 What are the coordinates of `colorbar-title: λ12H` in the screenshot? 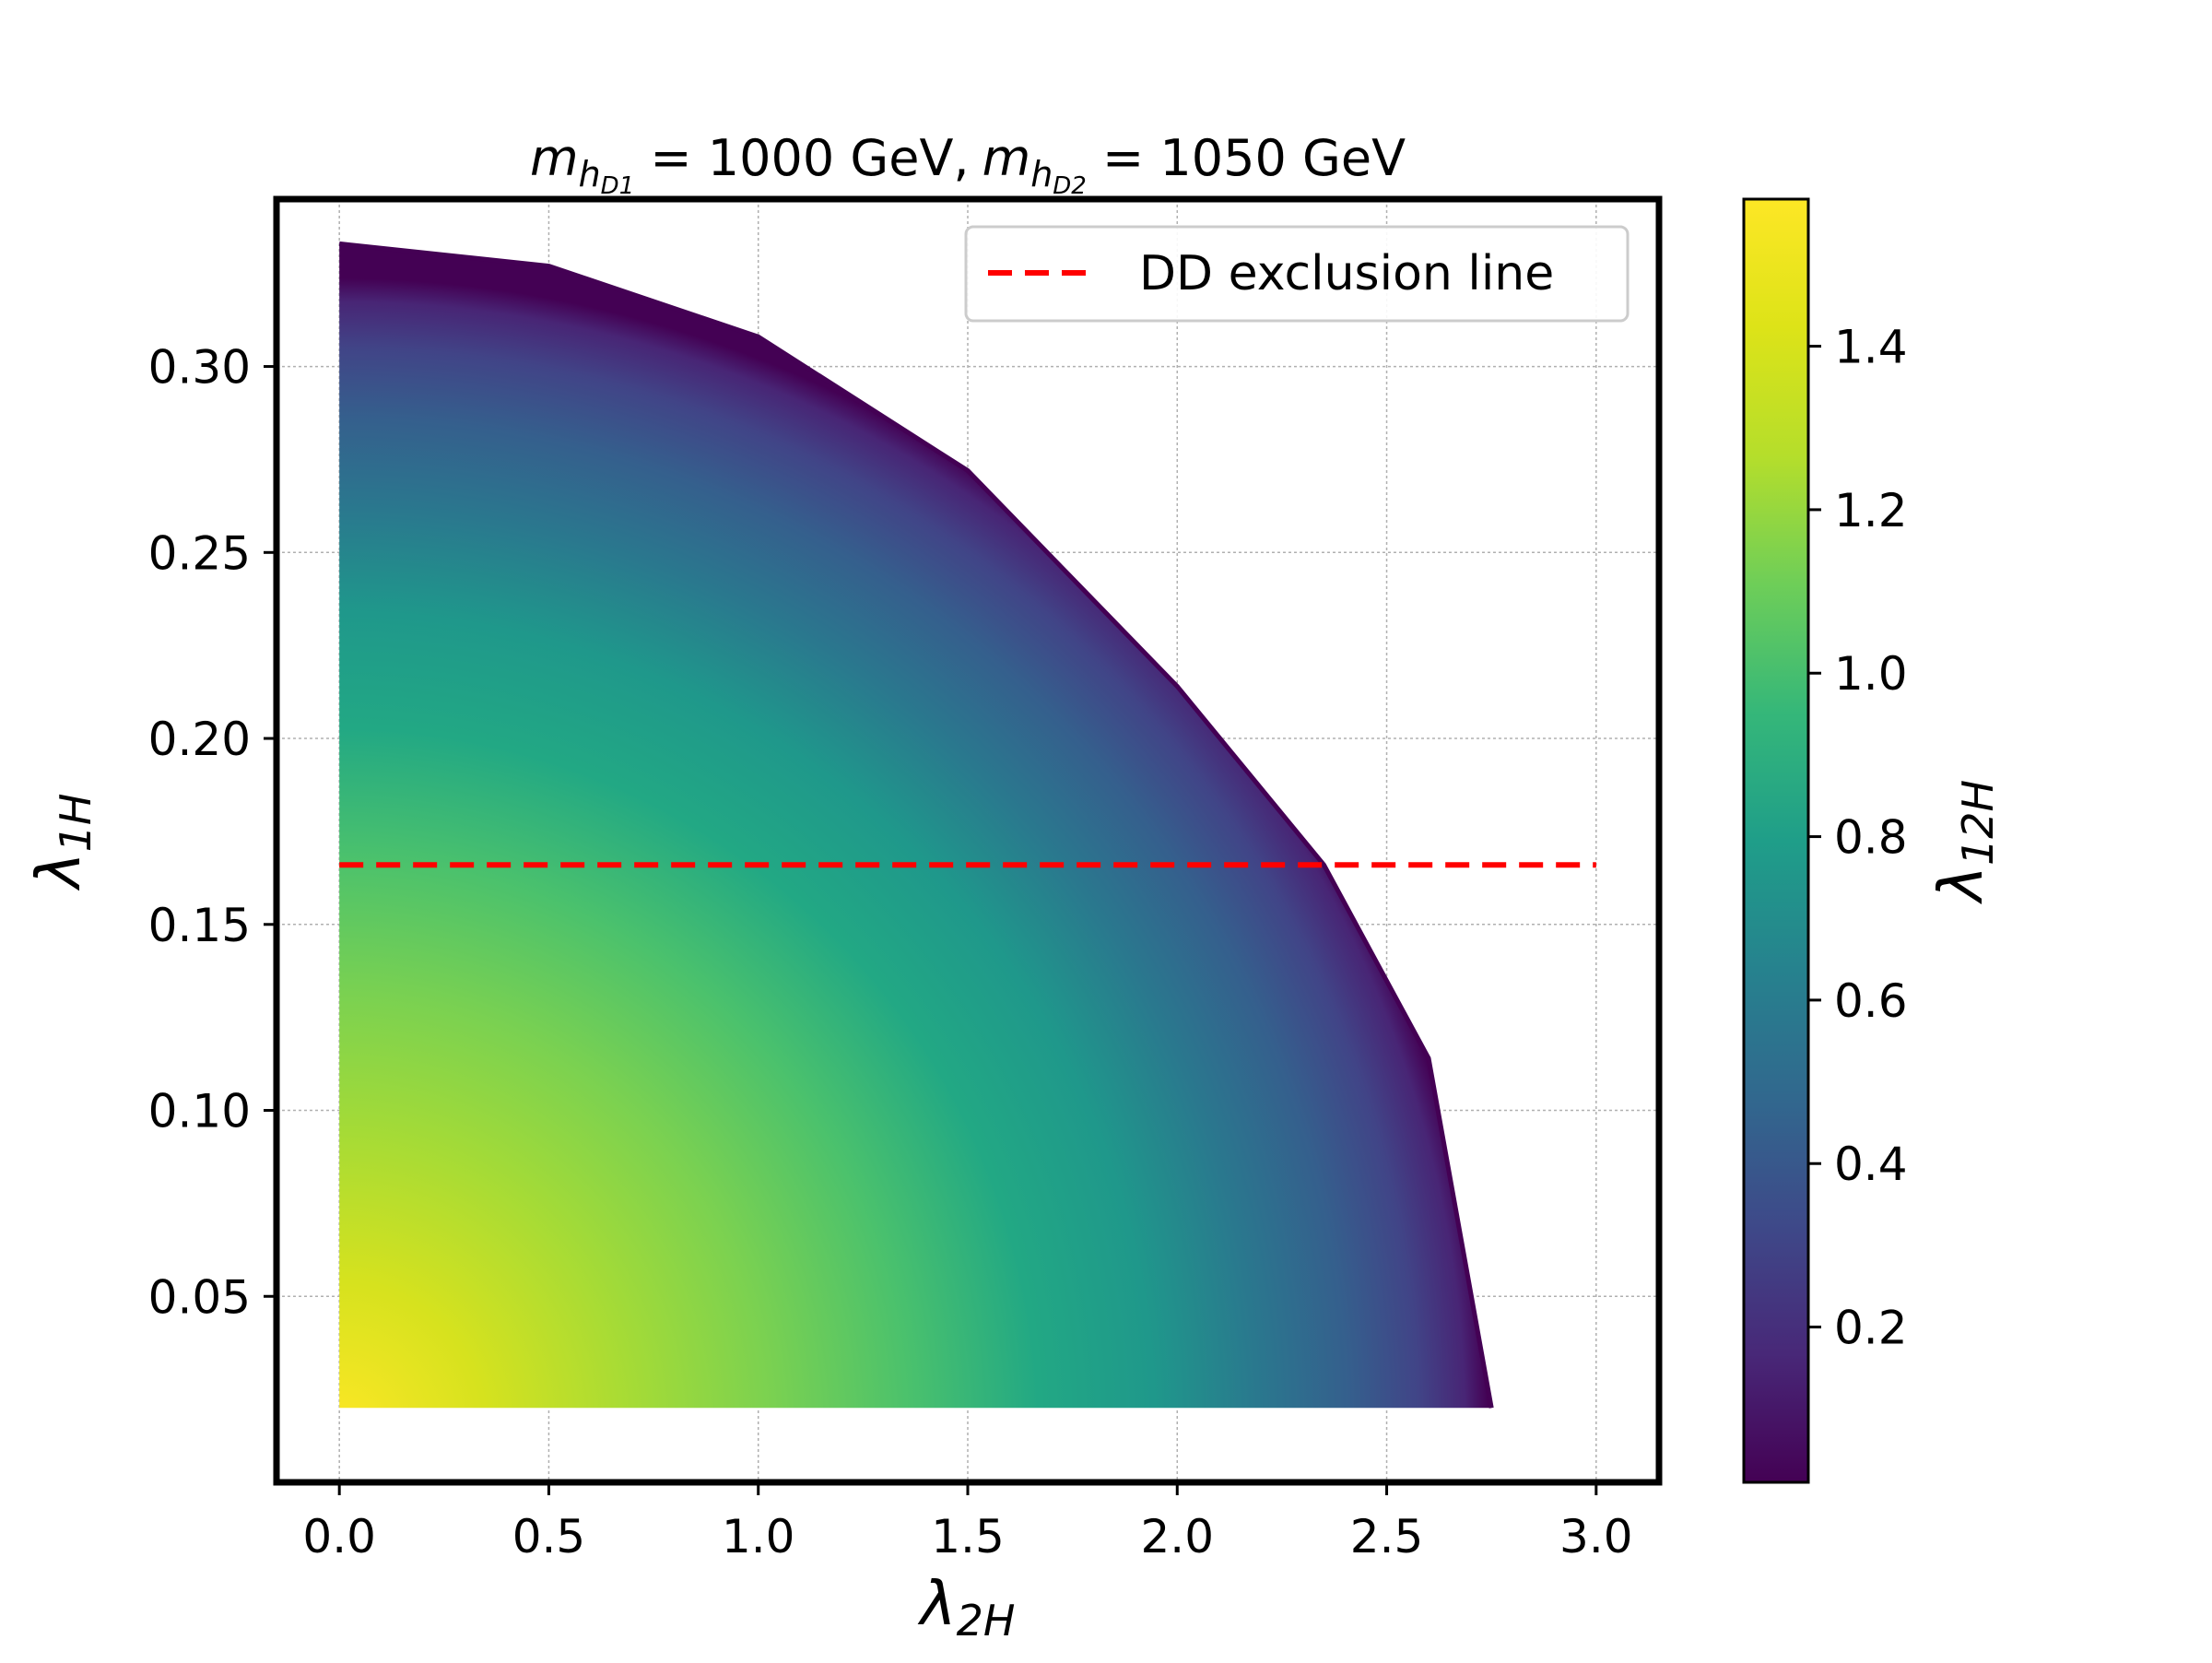 It's located at (1964, 842).